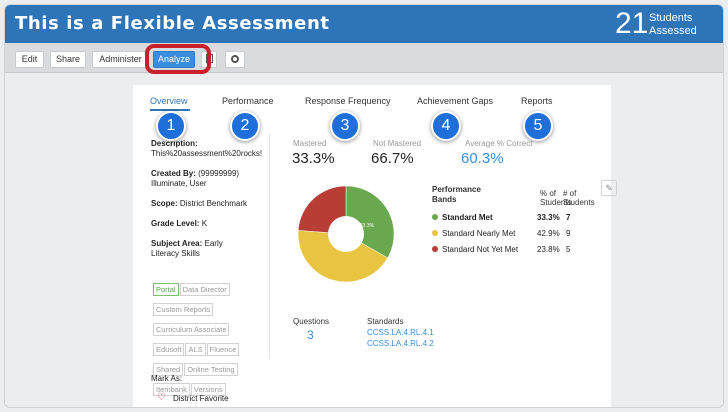 This screenshot has height=412, width=728. I want to click on students-label: Students Assessed, so click(673, 25).